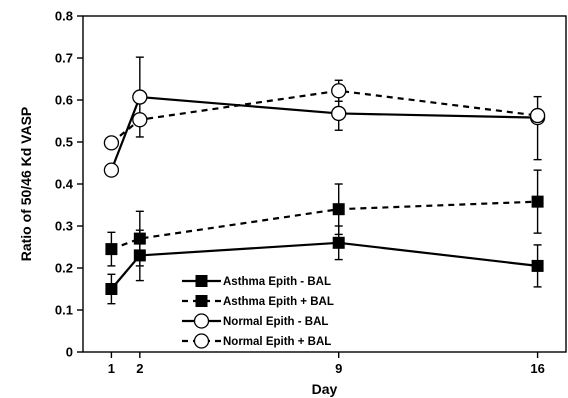 This screenshot has height=398, width=568. Describe the element at coordinates (537, 368) in the screenshot. I see `x-tick-label: 16` at that location.